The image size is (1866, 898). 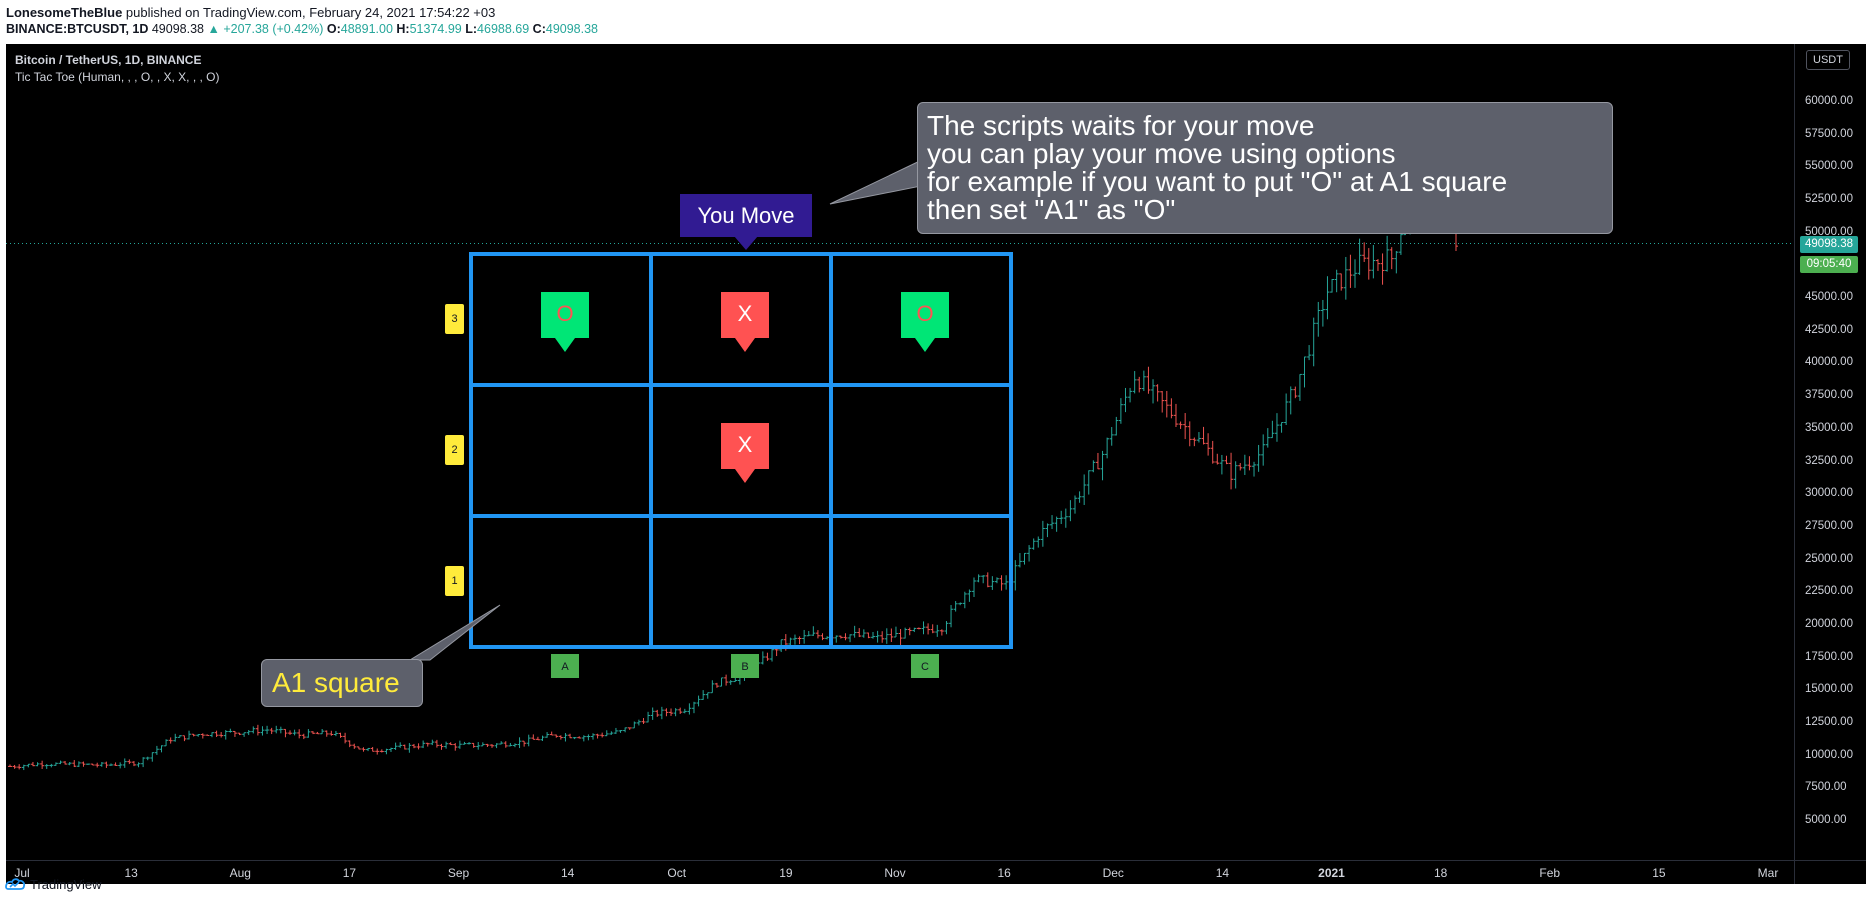 What do you see at coordinates (1004, 873) in the screenshot?
I see `time-tick-label: 16` at bounding box center [1004, 873].